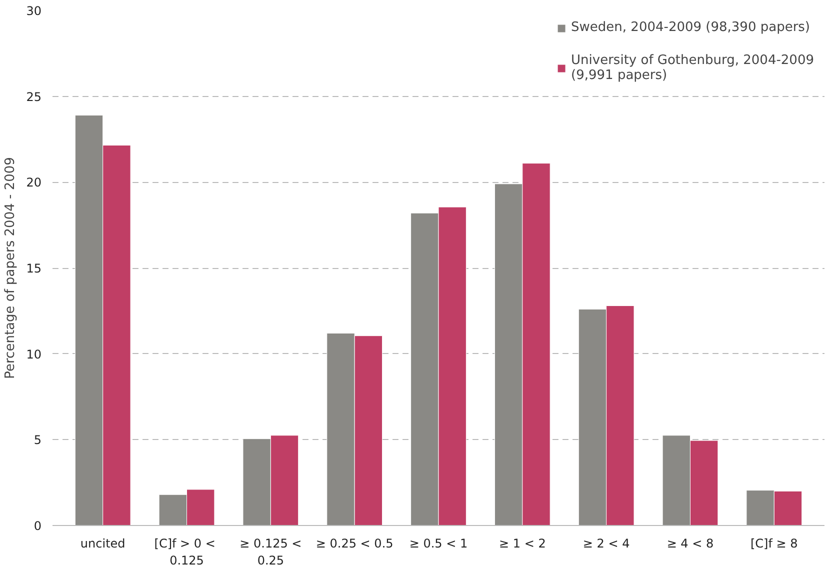  What do you see at coordinates (38, 440) in the screenshot?
I see `y-tick-label: 5` at bounding box center [38, 440].